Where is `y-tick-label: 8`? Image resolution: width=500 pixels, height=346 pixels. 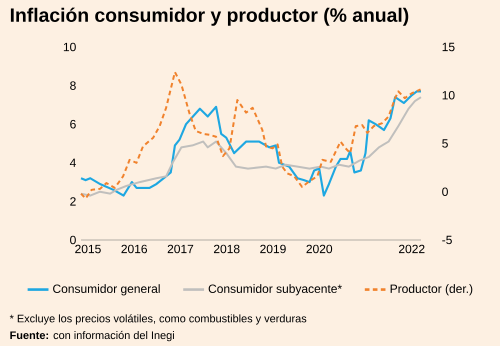
y-tick-label: 8 is located at coordinates (73, 85).